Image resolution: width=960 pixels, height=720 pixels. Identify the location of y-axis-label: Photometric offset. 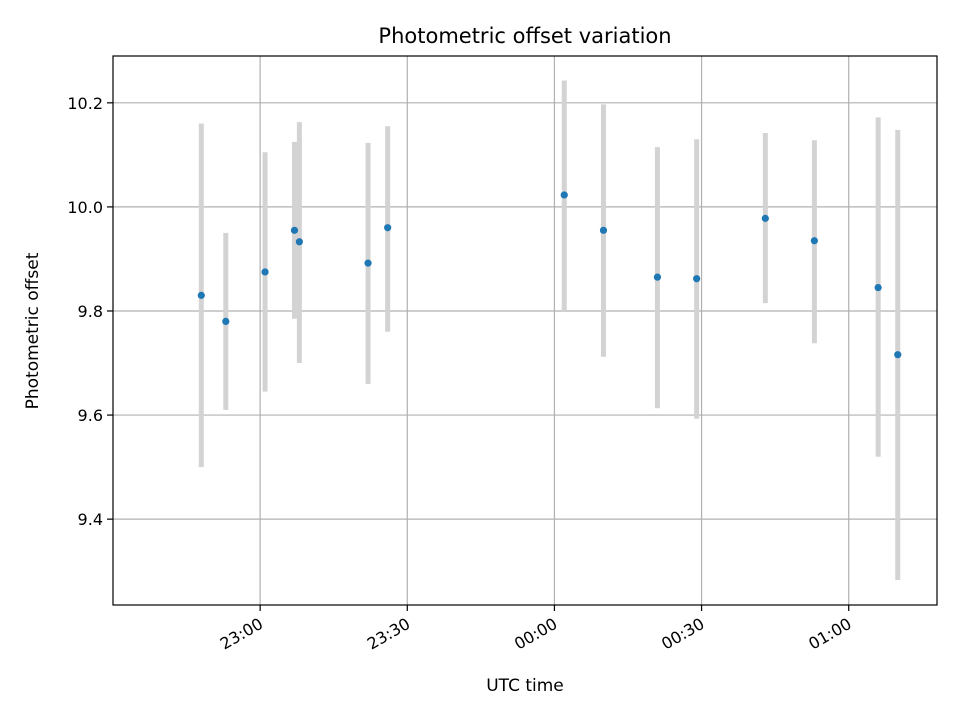
(33, 330).